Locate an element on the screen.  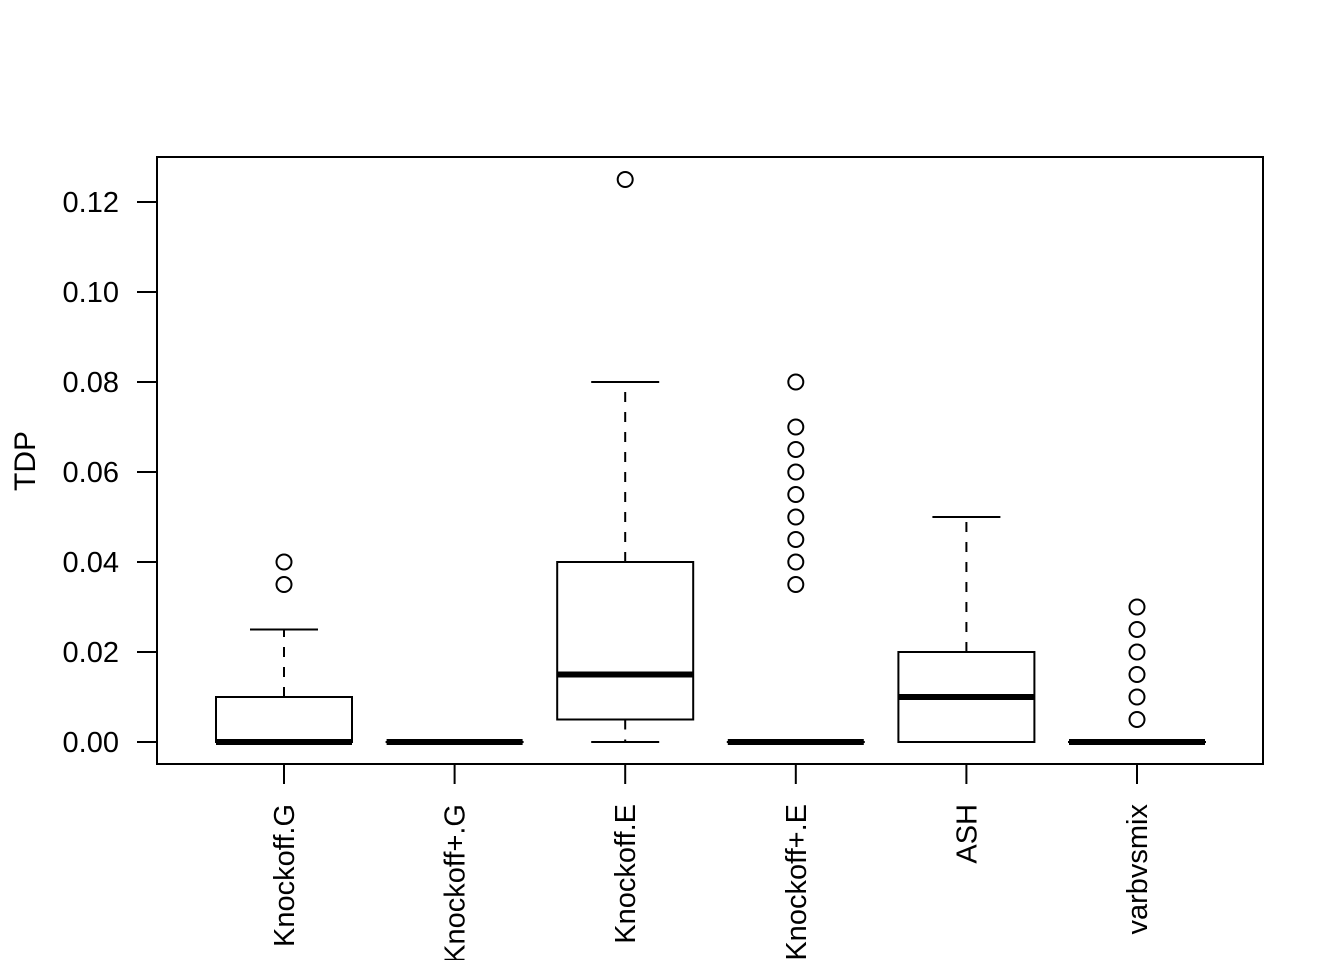
x-tick-label: Knockoff.E is located at coordinates (626, 874).